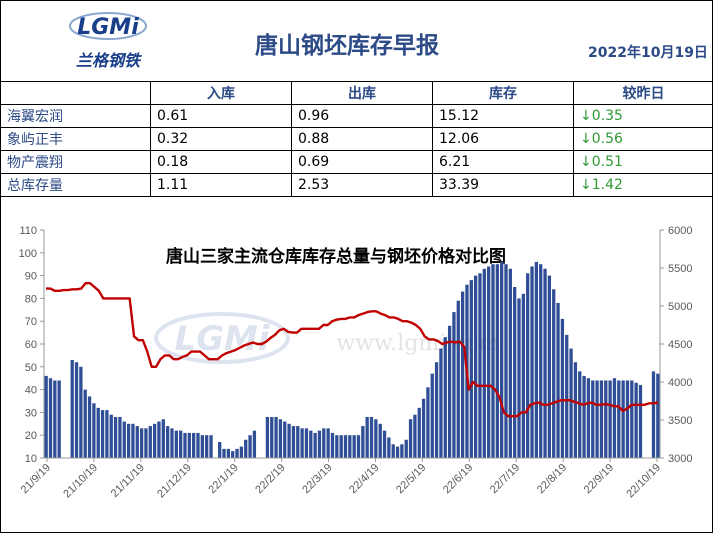  I want to click on column-header-change: 较昨日, so click(643, 93).